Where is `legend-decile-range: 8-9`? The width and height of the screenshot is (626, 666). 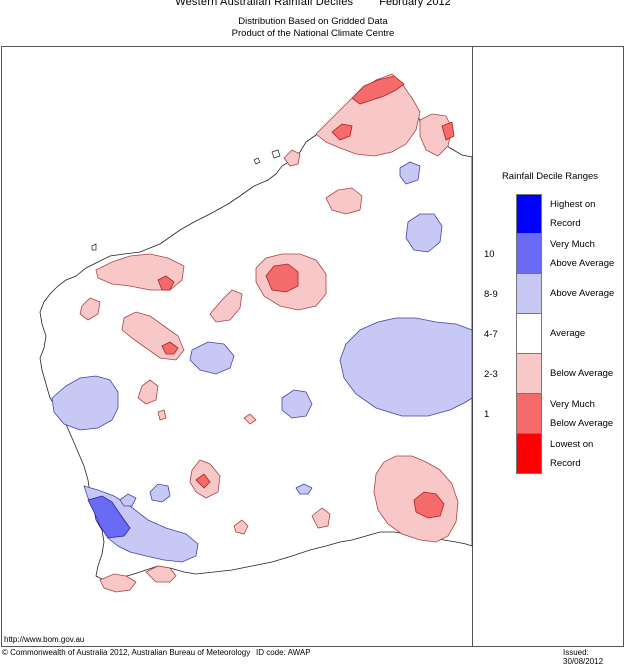 legend-decile-range: 8-9 is located at coordinates (491, 294).